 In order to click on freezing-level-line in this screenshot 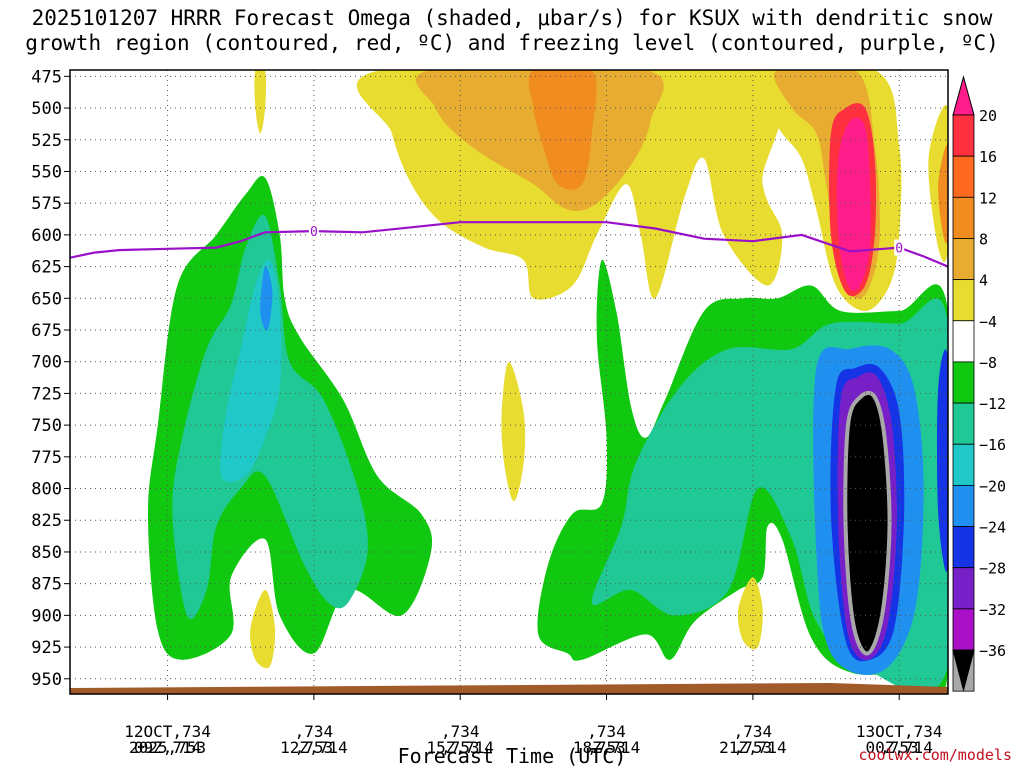, I will do `click(509, 244)`.